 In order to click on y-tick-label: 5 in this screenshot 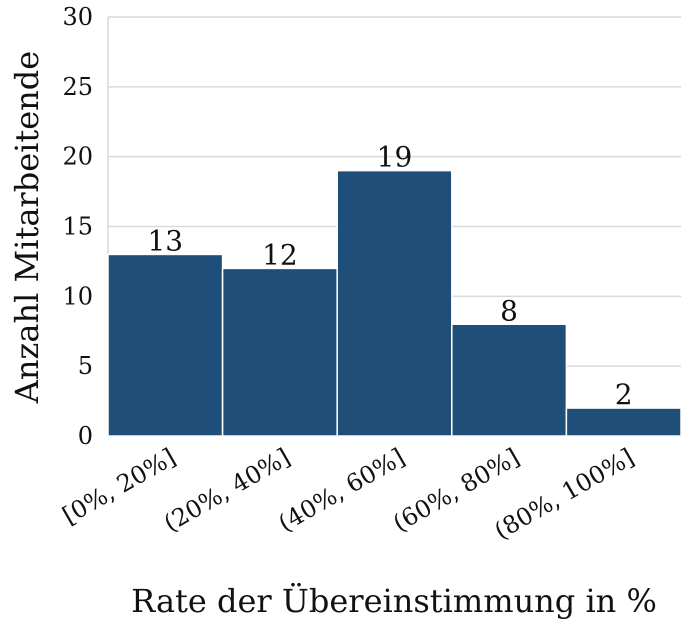, I will do `click(85, 366)`.